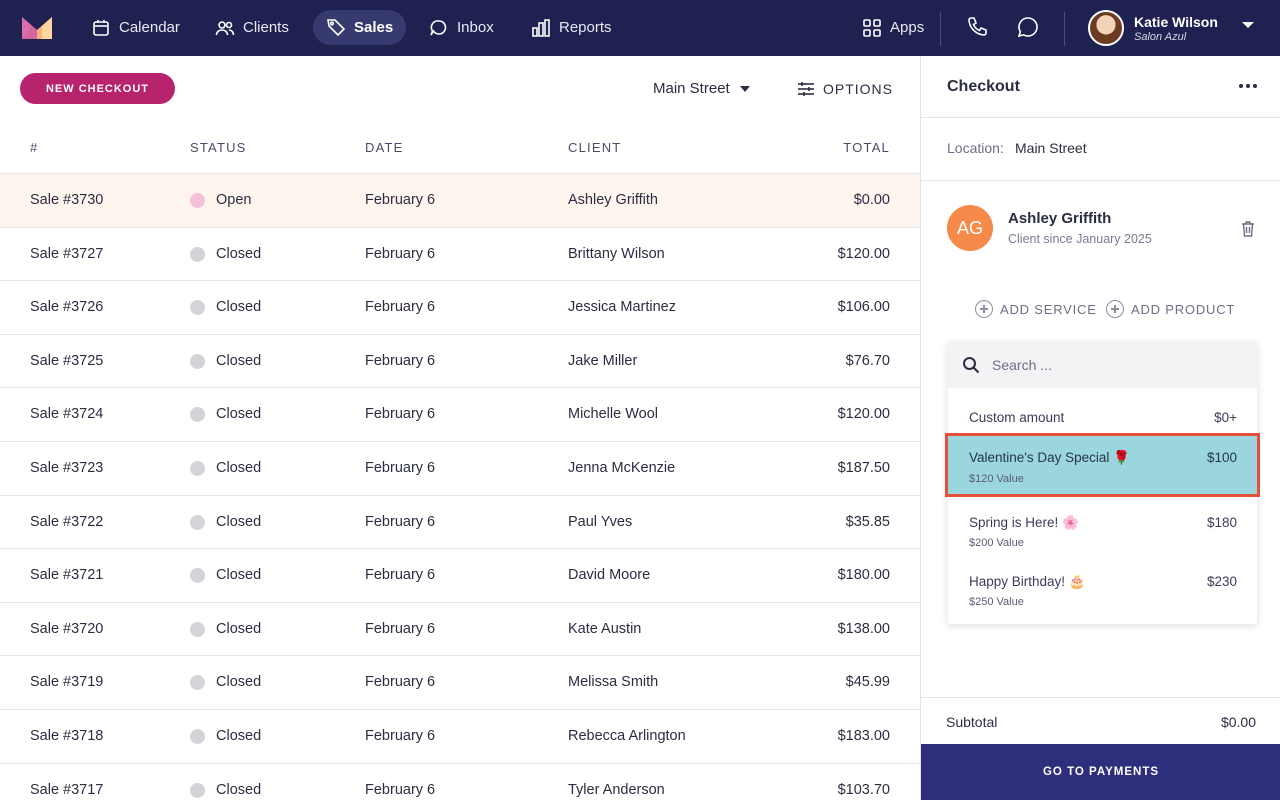  Describe the element at coordinates (585, 27) in the screenshot. I see `nav-reports-label: Reports` at that location.